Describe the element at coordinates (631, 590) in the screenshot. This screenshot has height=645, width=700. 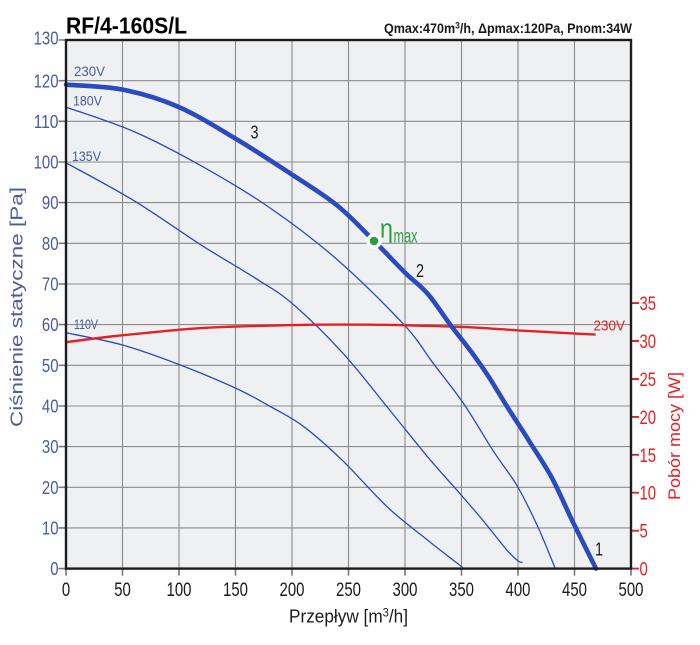
I see `svg-text: 500` at that location.